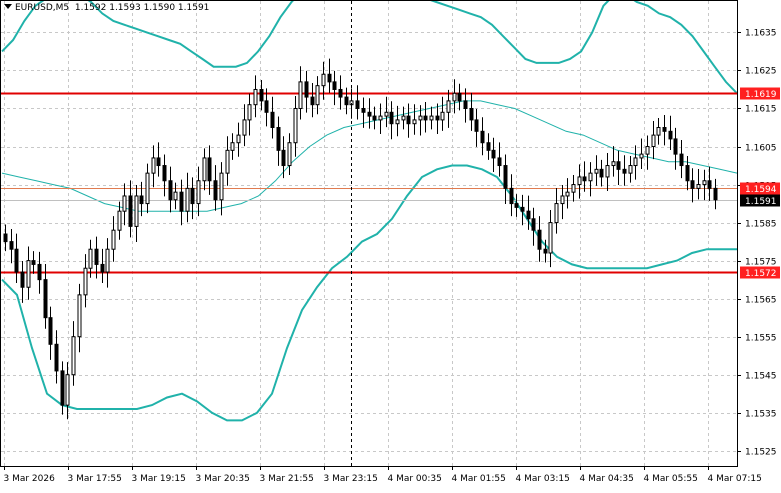  I want to click on symbol-label: EURUSD,M5, so click(42, 8).